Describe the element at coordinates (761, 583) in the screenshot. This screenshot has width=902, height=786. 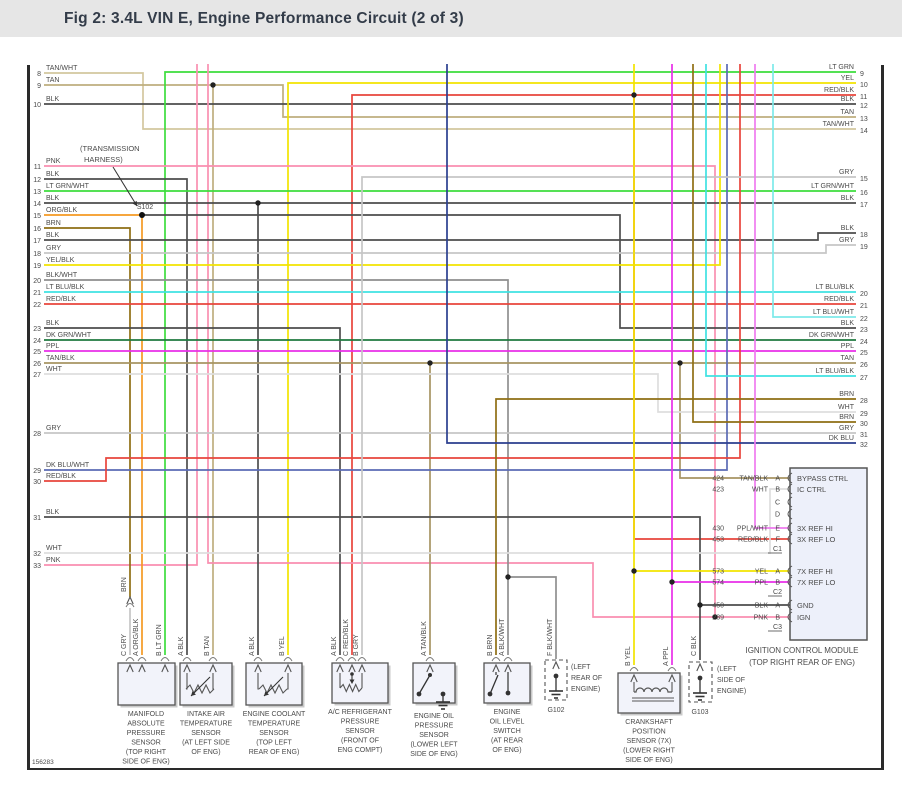
I see `icm-wire-574: PPL` at that location.